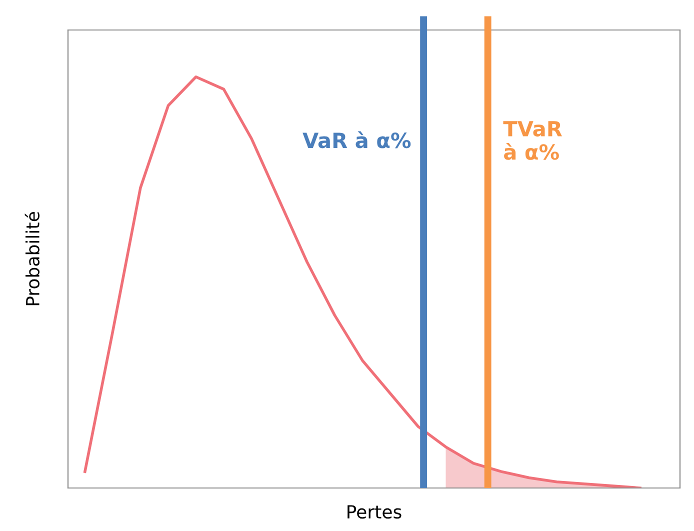 Image resolution: width=694 pixels, height=531 pixels. Describe the element at coordinates (375, 512) in the screenshot. I see `x-axis-title: Pertes` at that location.